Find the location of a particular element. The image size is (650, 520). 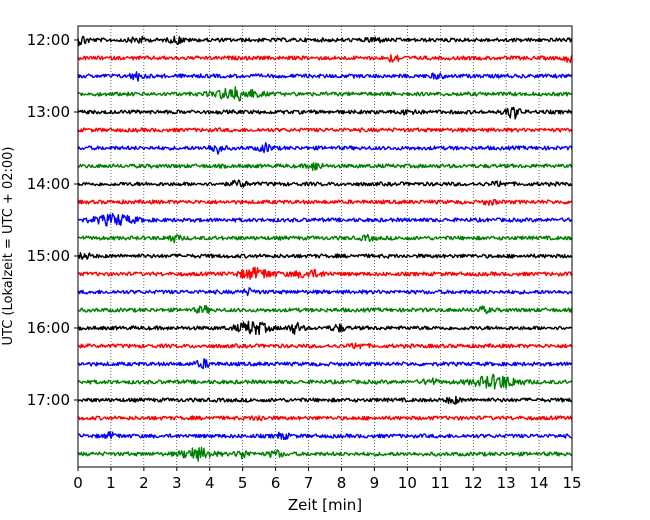

y-tick-label: 17:00 is located at coordinates (48, 400).